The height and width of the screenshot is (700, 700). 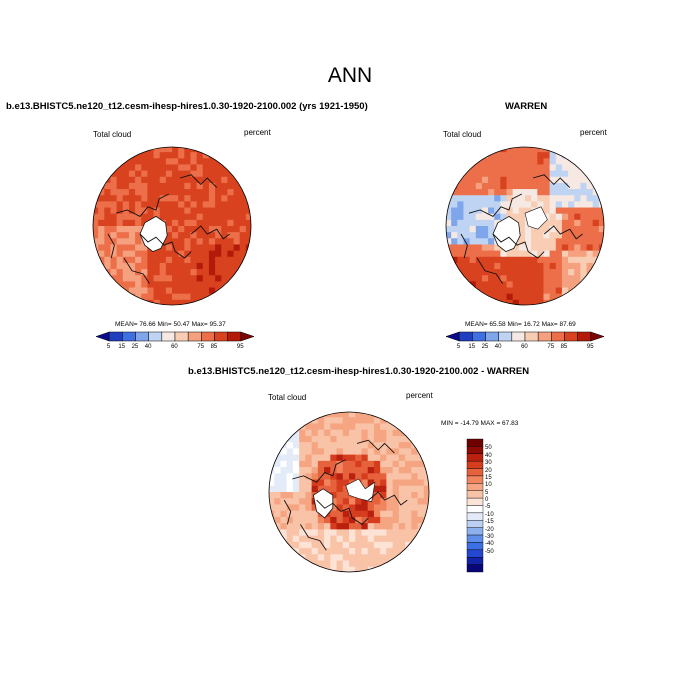 I want to click on panel1-variable-label: Total cloud, so click(x=112, y=134).